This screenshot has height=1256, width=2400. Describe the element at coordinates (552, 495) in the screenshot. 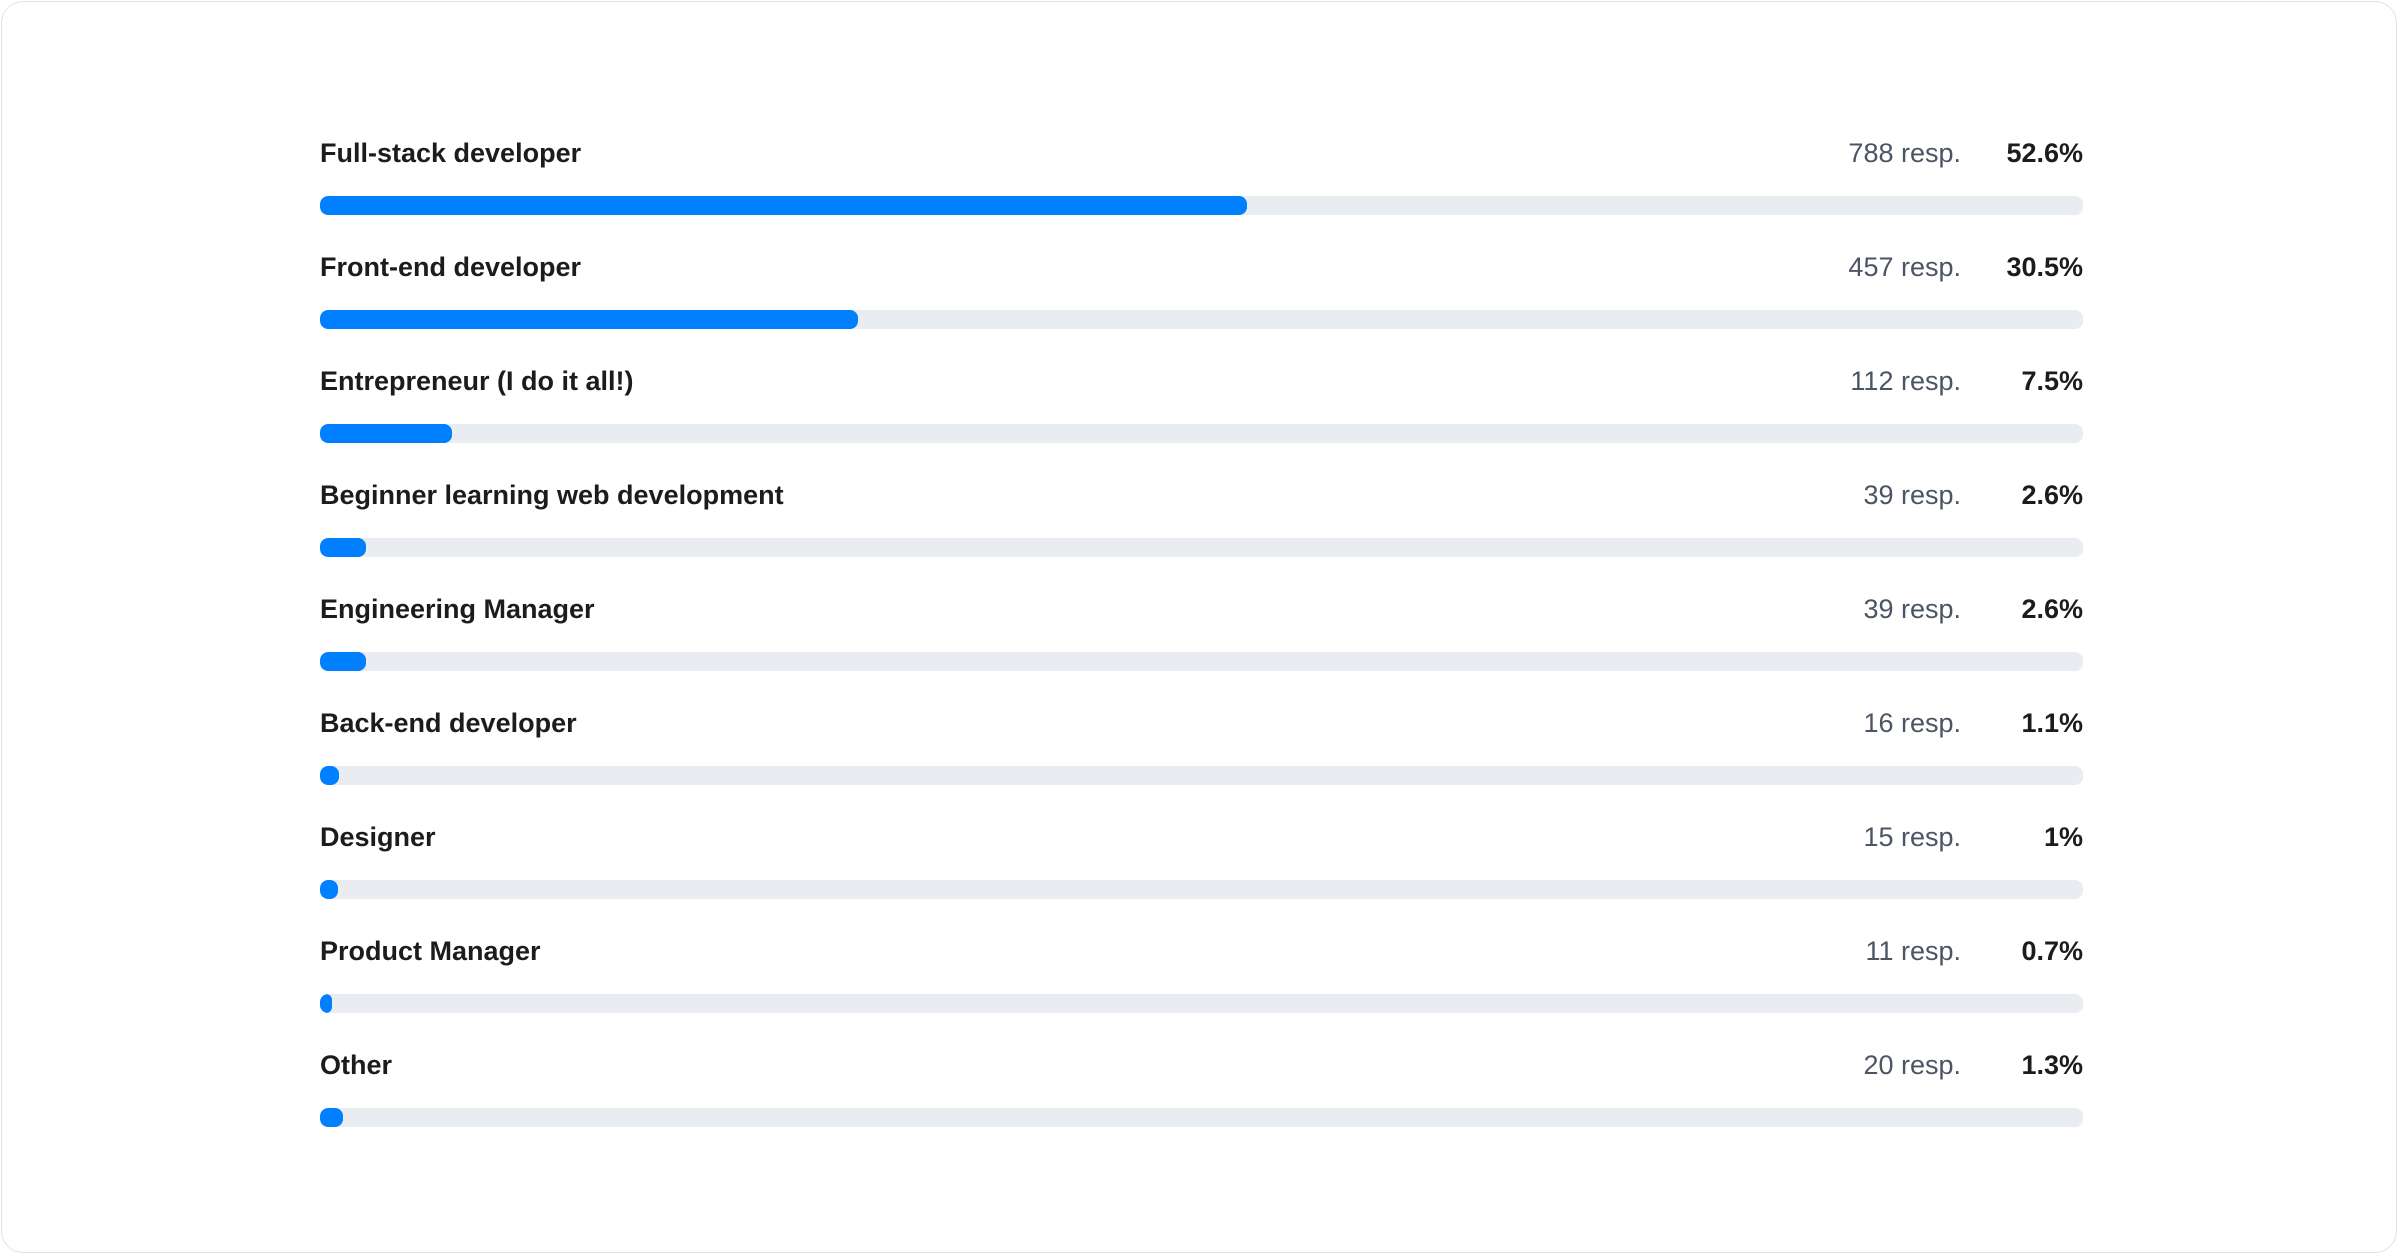

I see `category-label: Beginner learning web development` at that location.